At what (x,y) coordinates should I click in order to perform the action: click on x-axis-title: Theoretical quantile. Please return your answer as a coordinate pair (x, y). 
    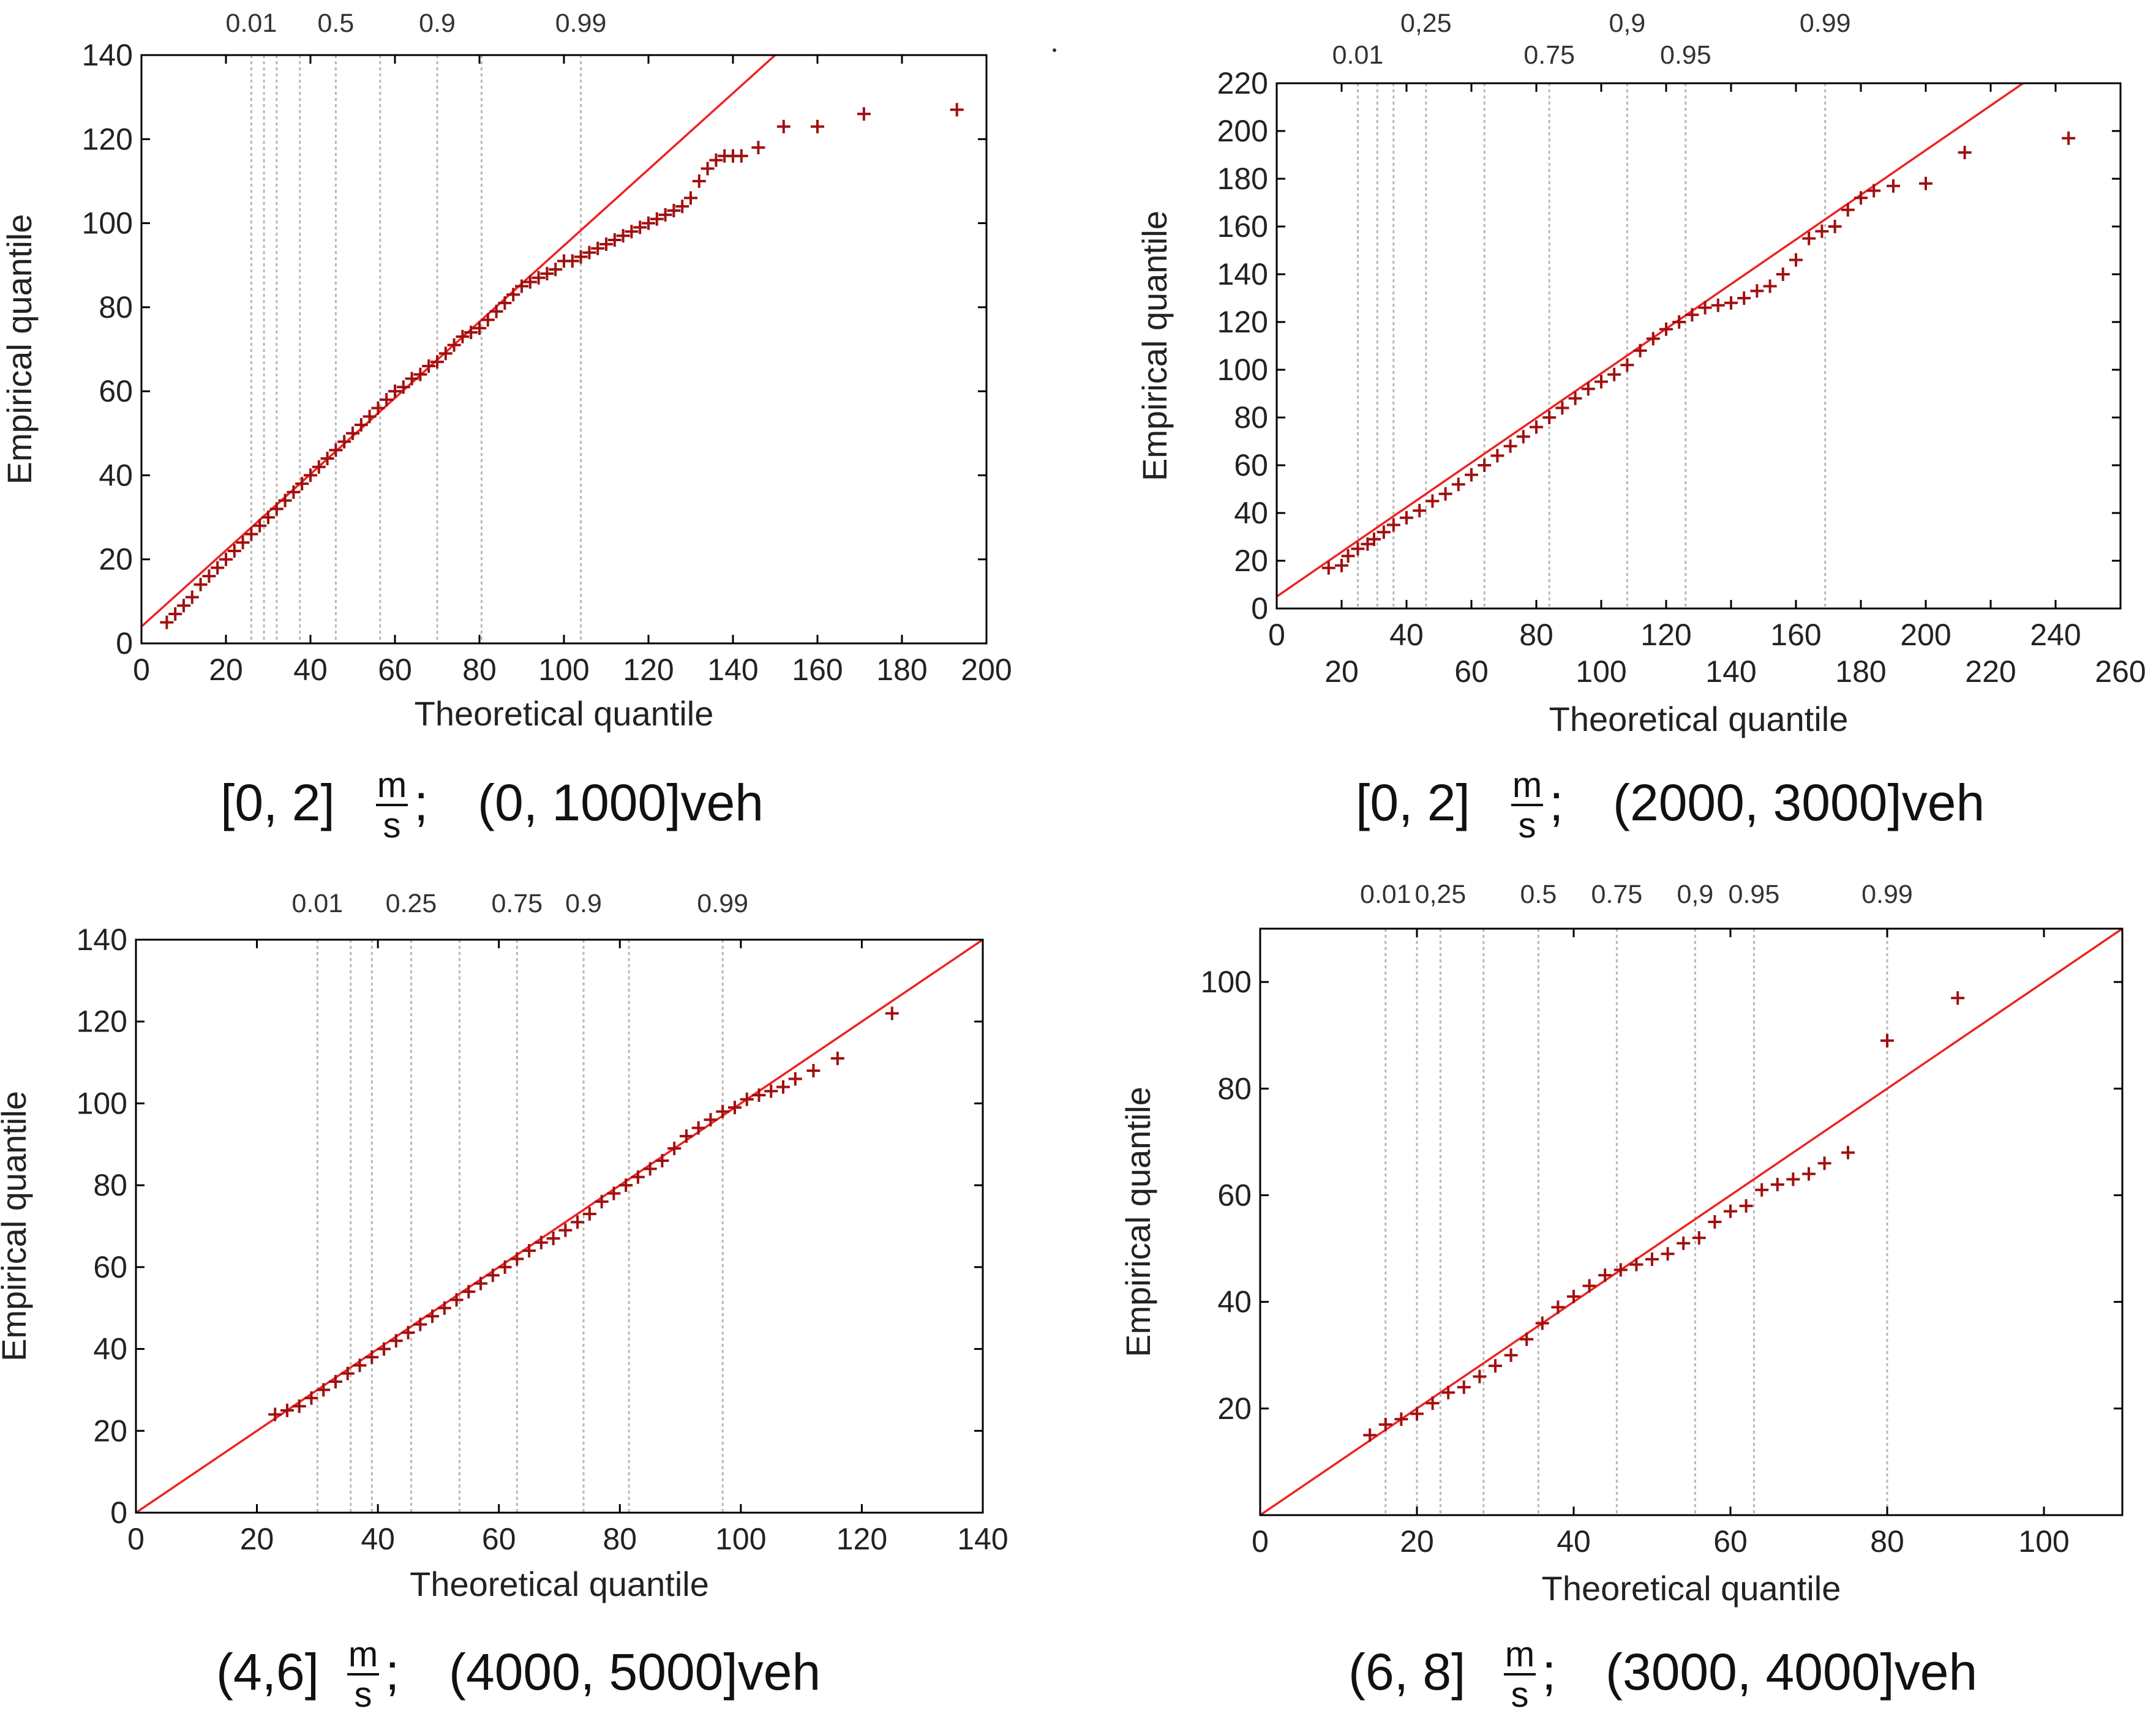
    Looking at the image, I should click on (559, 1584).